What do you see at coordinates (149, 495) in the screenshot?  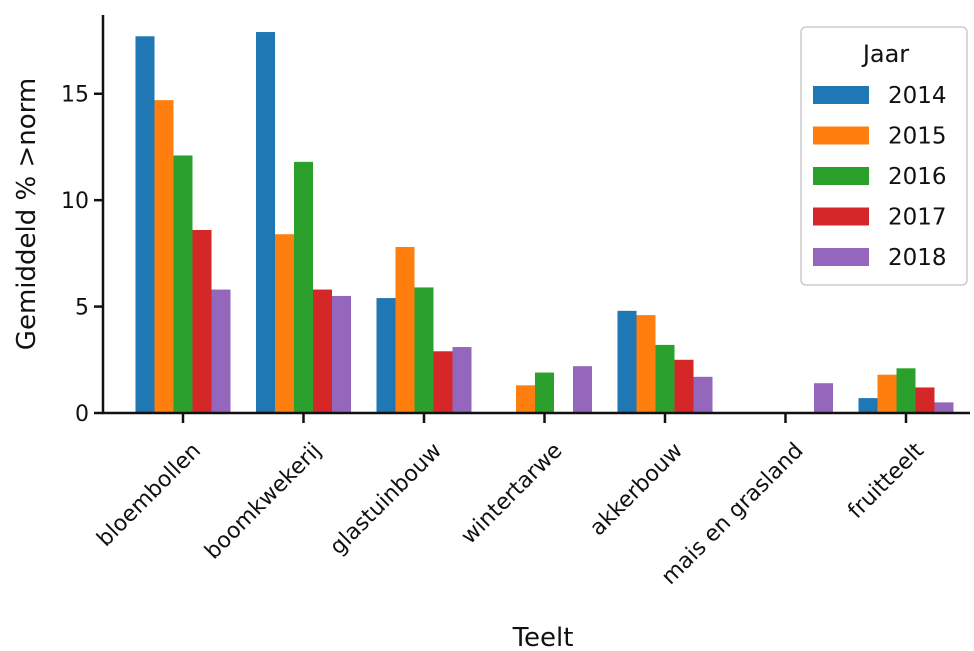 I see `x-tick-label: bloembollen` at bounding box center [149, 495].